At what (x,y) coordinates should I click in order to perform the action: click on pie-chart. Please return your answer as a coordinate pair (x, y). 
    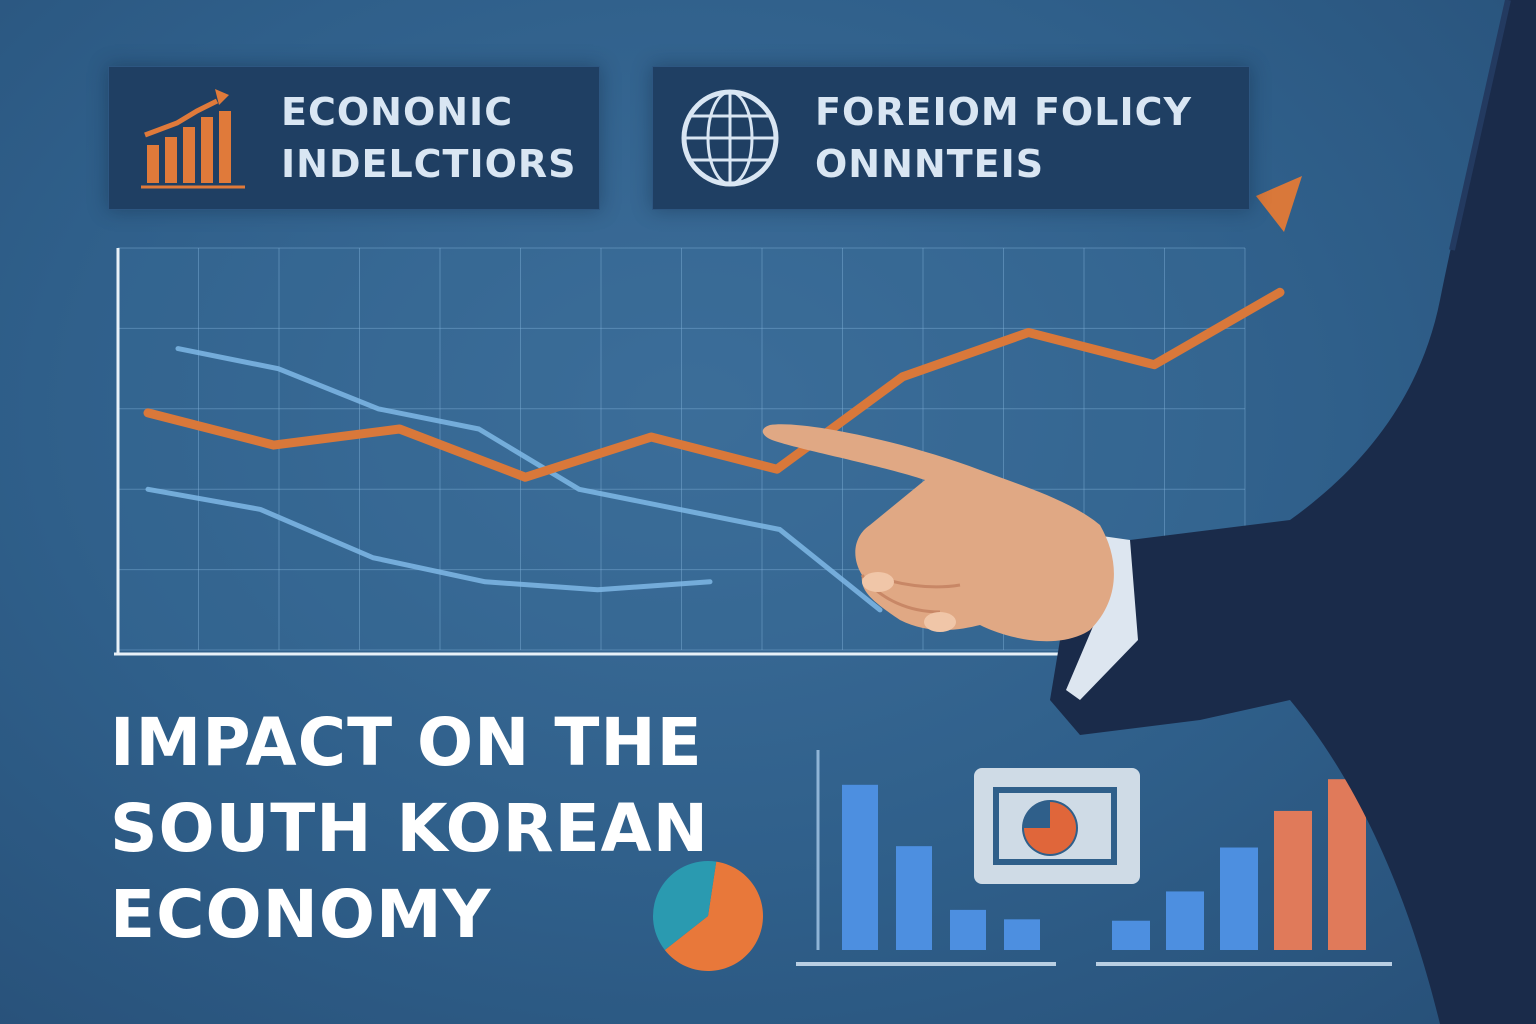
    Looking at the image, I should click on (708, 916).